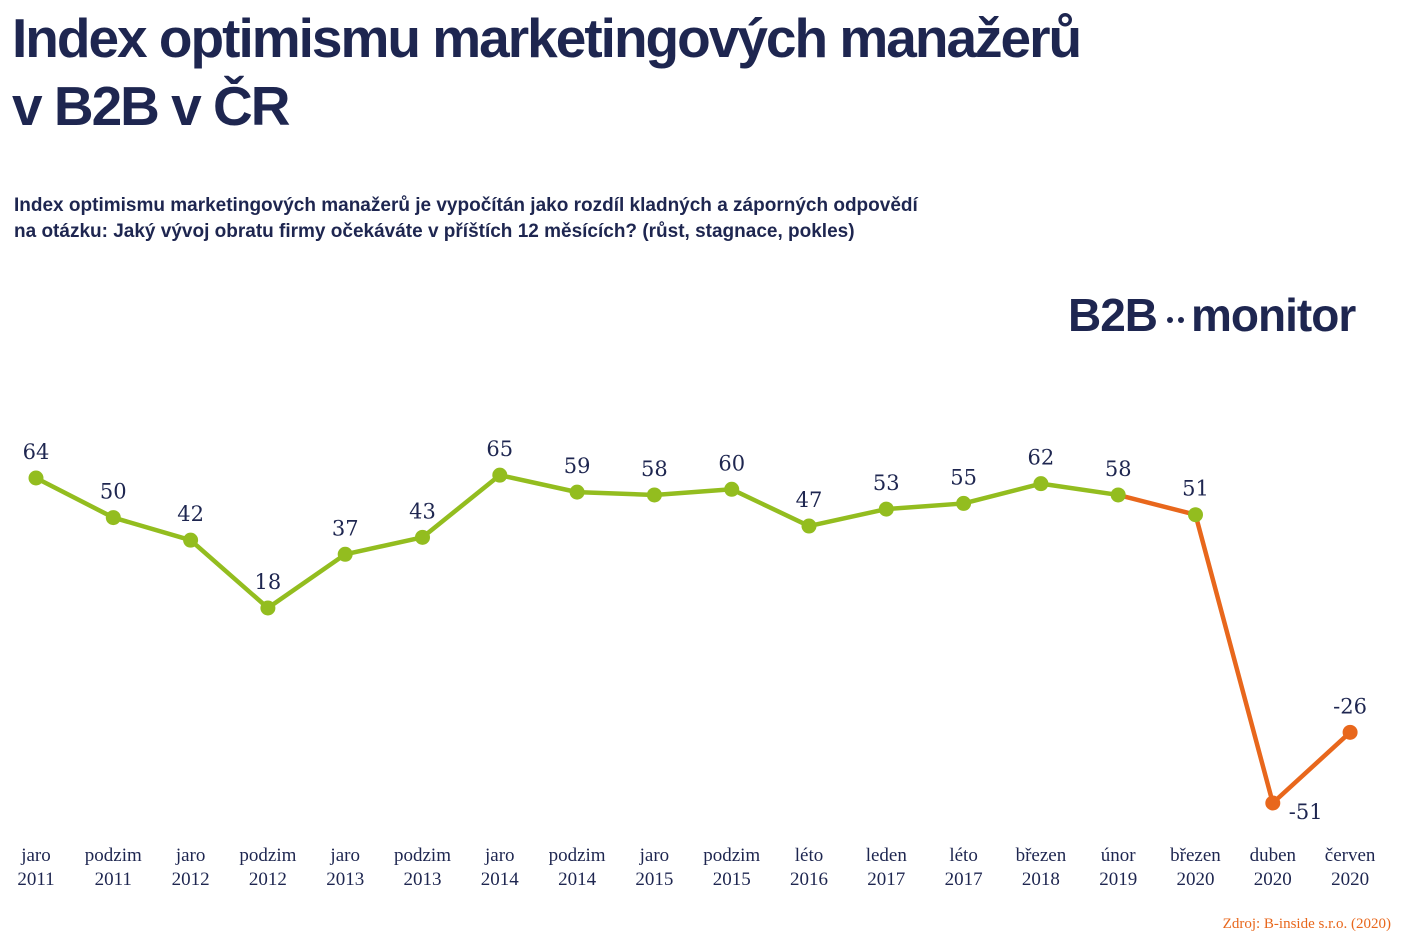 This screenshot has width=1408, height=947. I want to click on title-line-1: Index optimismu marketingových manažerů, so click(547, 38).